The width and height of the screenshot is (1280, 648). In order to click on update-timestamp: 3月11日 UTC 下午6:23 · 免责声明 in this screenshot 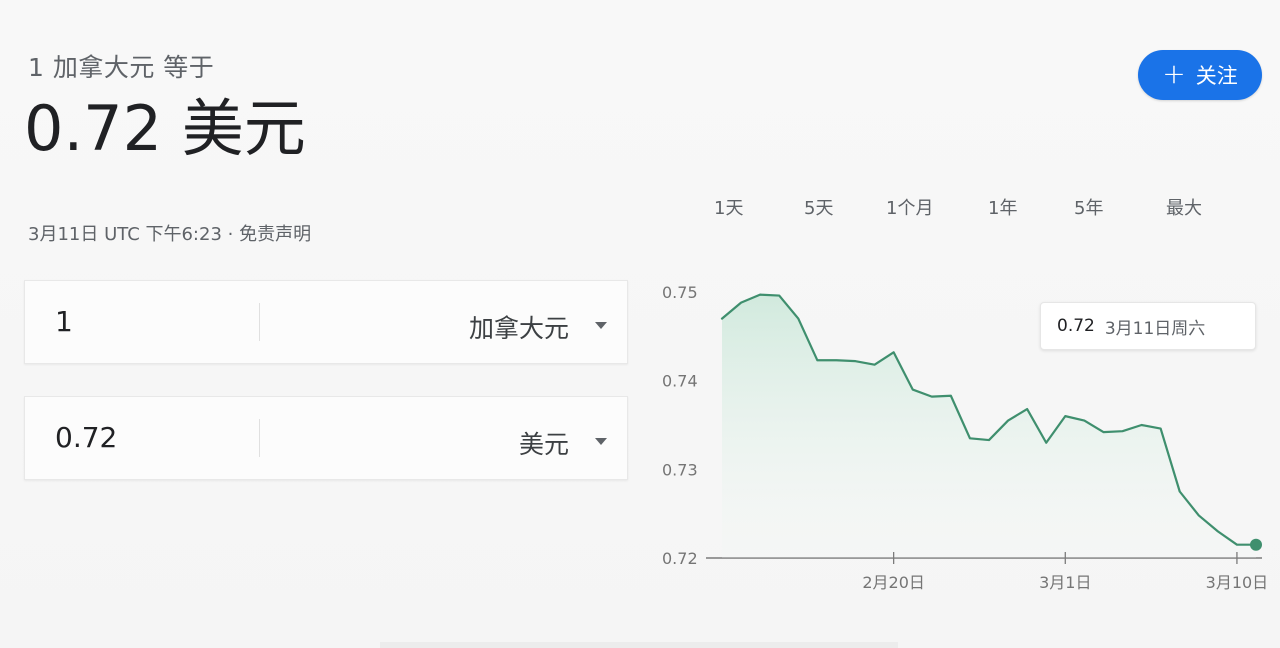, I will do `click(170, 234)`.